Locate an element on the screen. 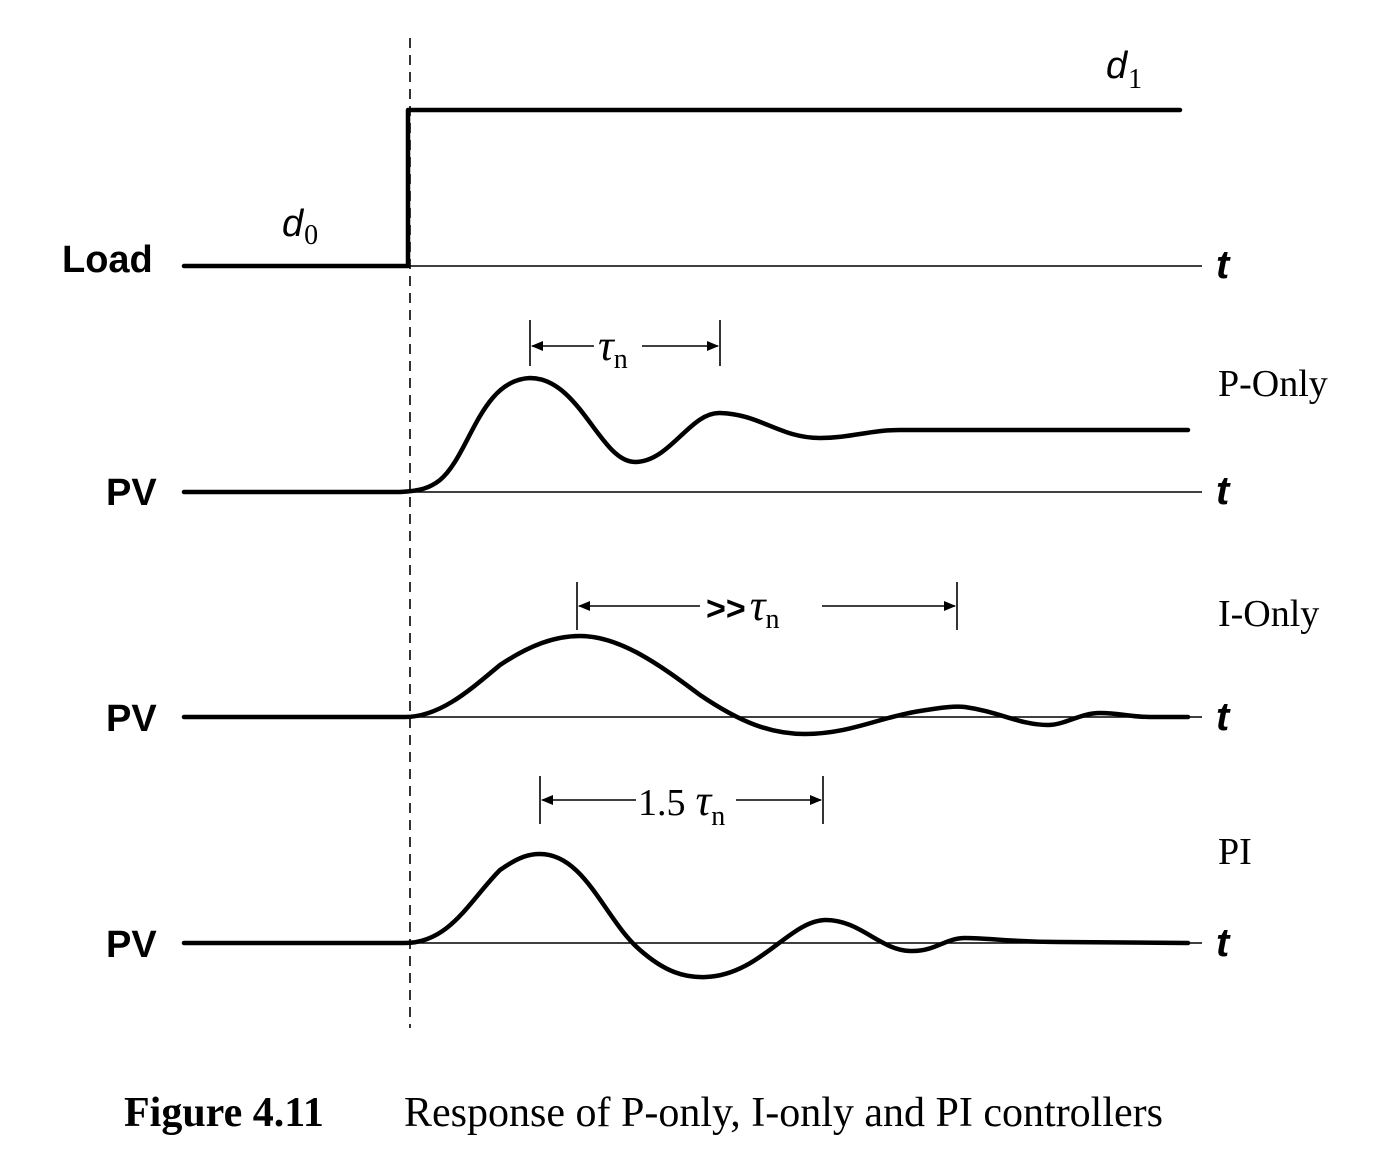  load-label: Load is located at coordinates (107, 260).